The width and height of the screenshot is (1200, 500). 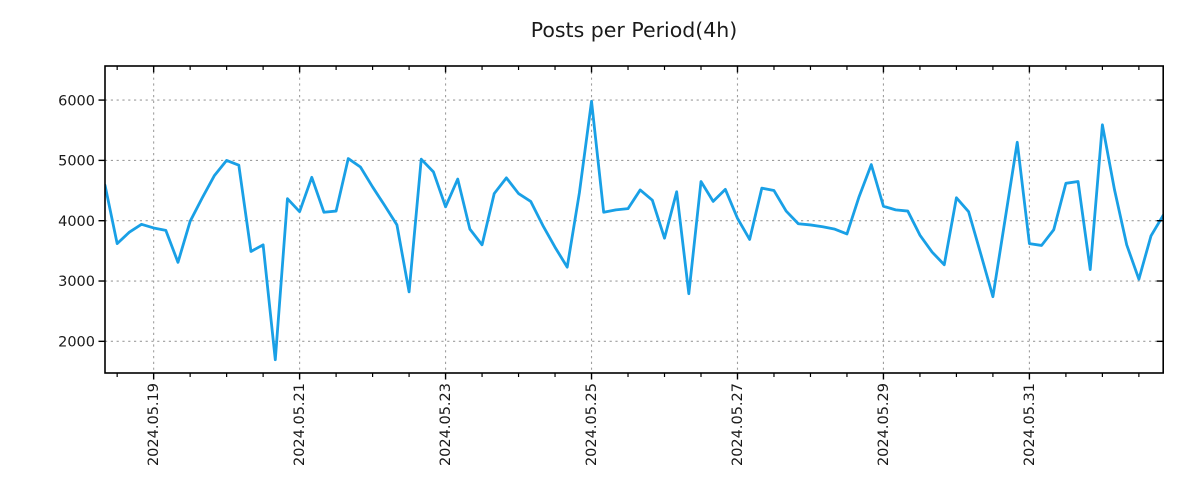 What do you see at coordinates (884, 424) in the screenshot?
I see `x-tick-label: 2024.05.29` at bounding box center [884, 424].